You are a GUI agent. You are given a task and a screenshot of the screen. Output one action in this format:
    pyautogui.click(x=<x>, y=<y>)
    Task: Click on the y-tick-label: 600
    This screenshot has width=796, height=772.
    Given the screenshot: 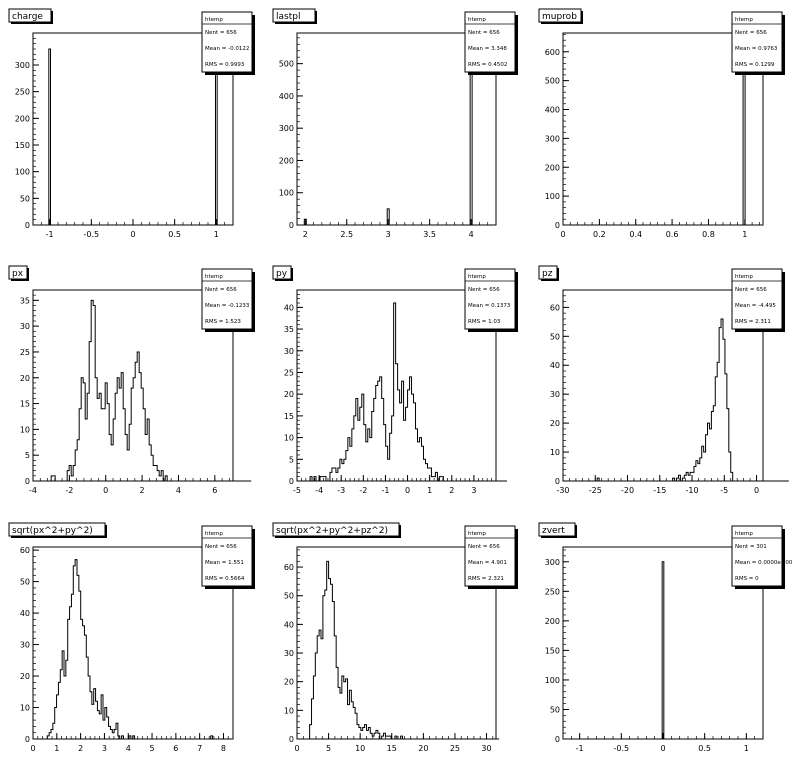 What is the action you would take?
    pyautogui.click(x=552, y=52)
    